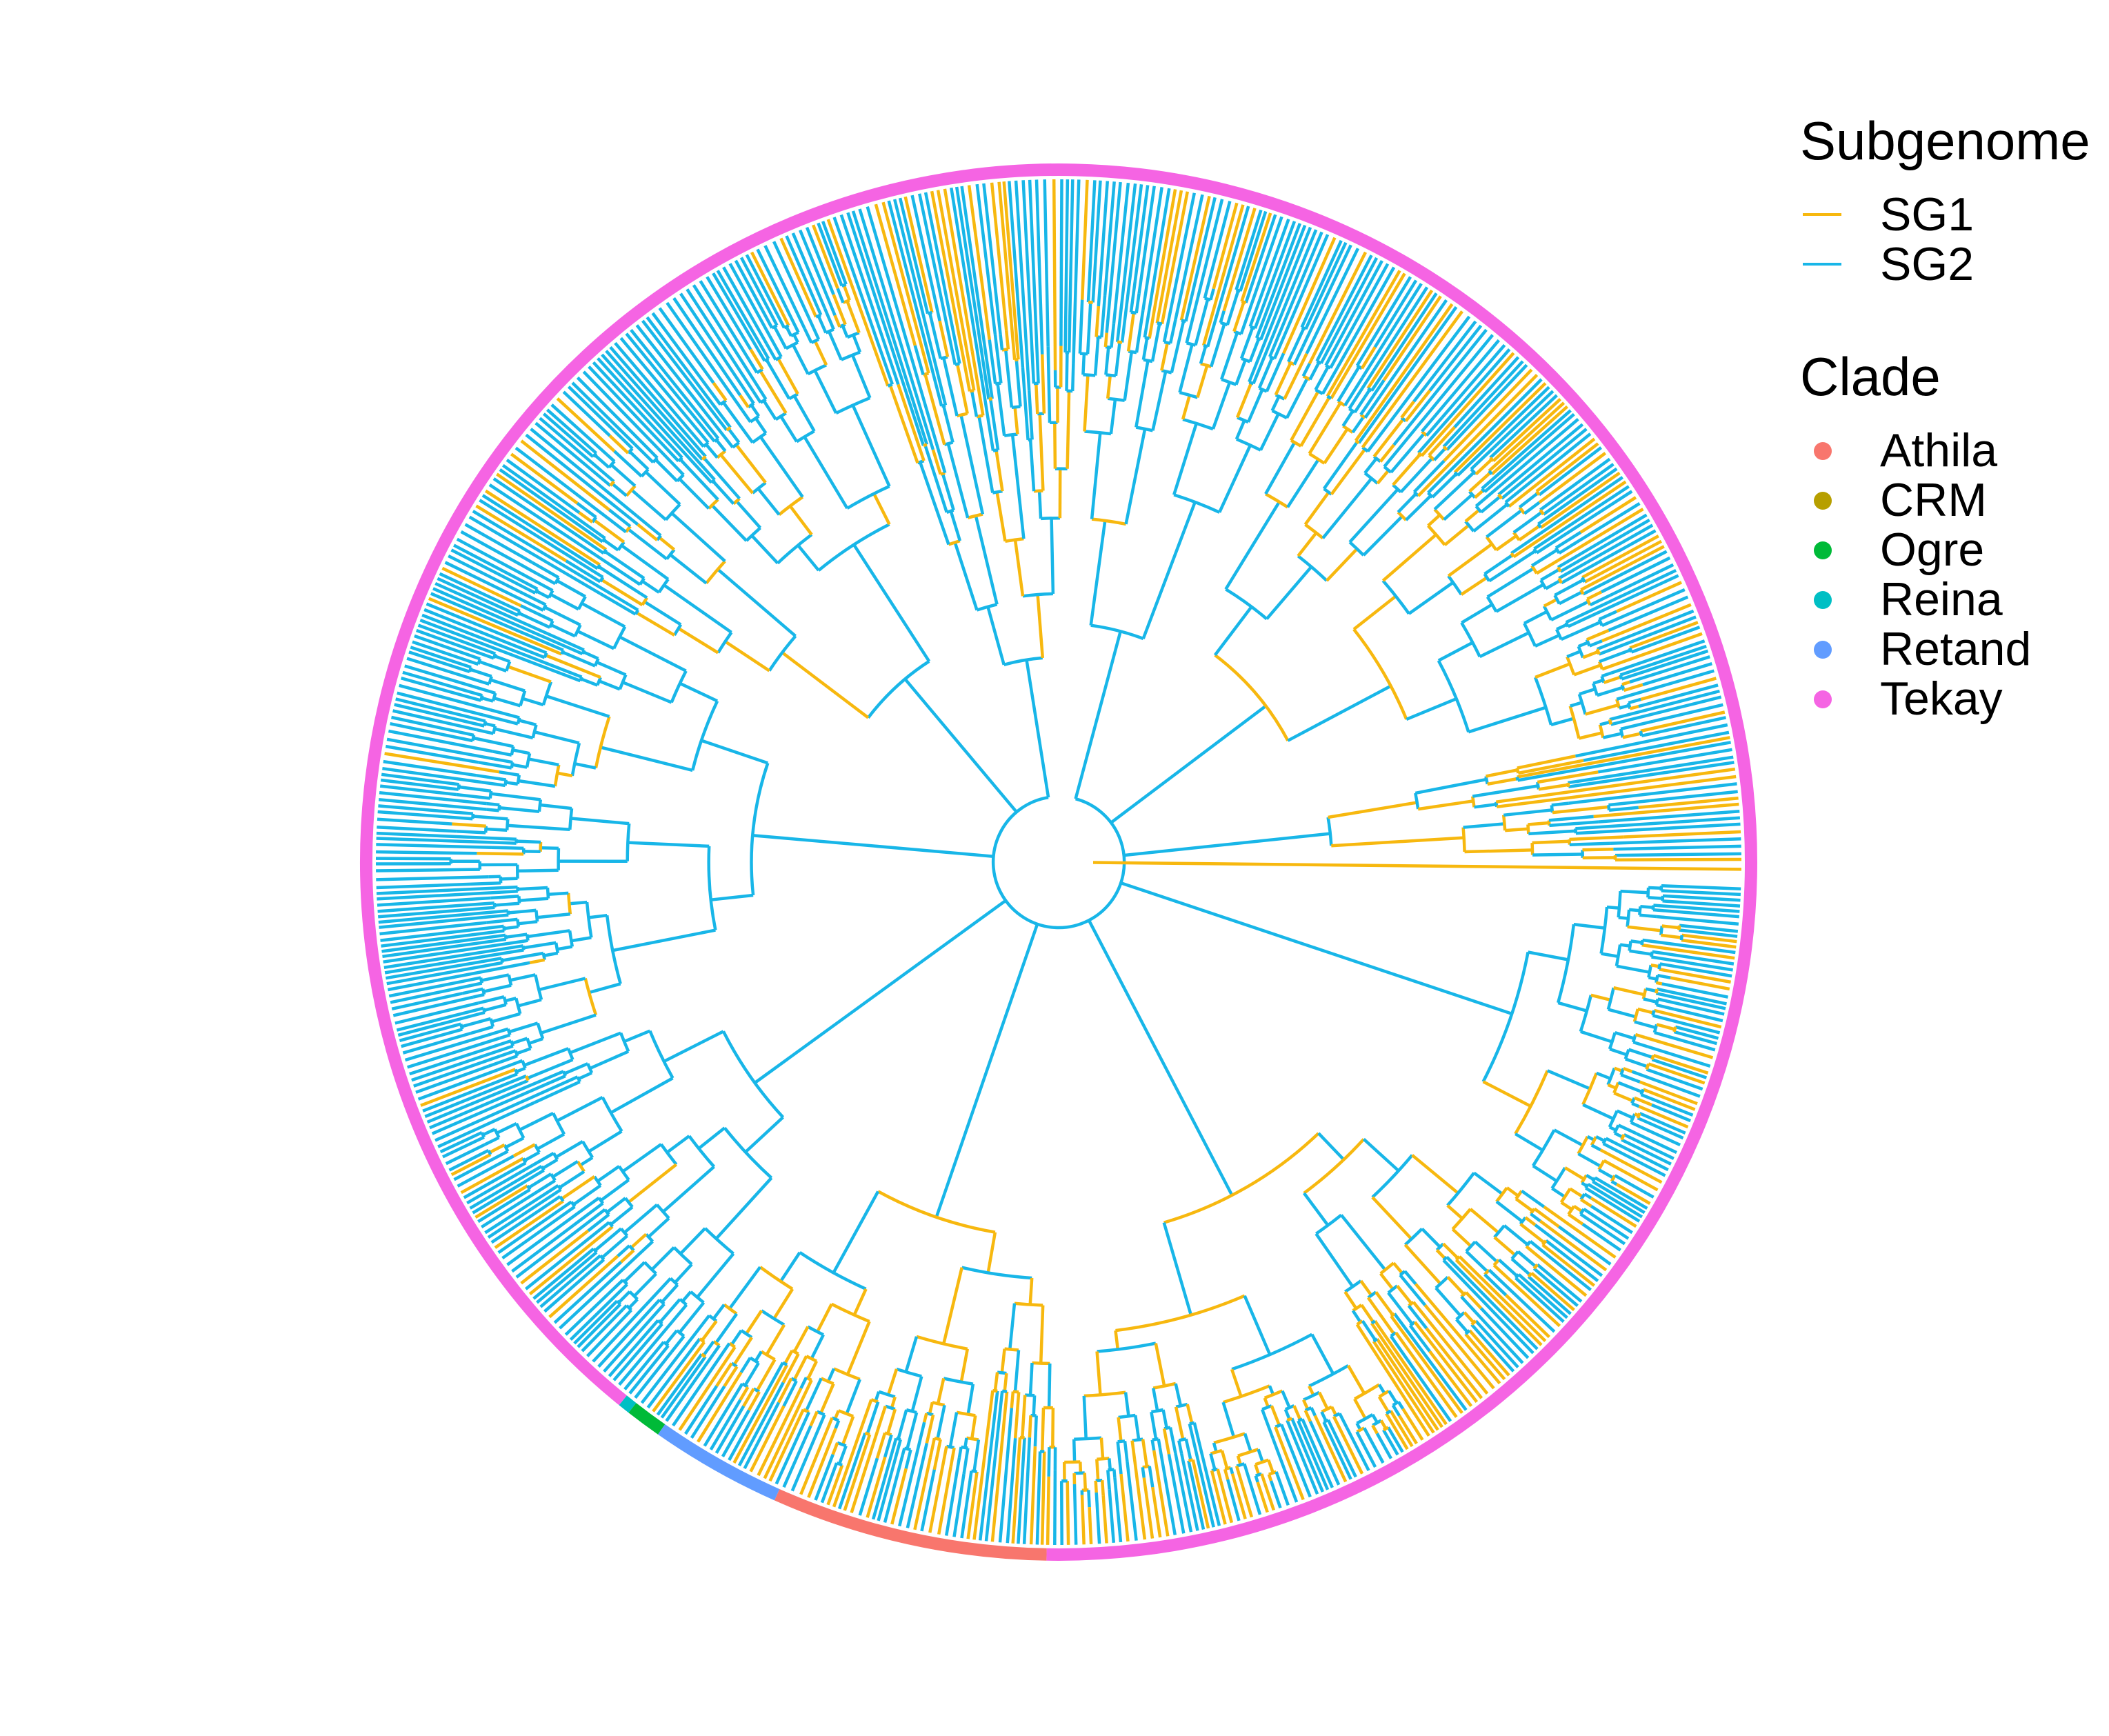 The height and width of the screenshot is (1736, 2109). What do you see at coordinates (840, 295) in the screenshot?
I see `branch-stem-2077` at bounding box center [840, 295].